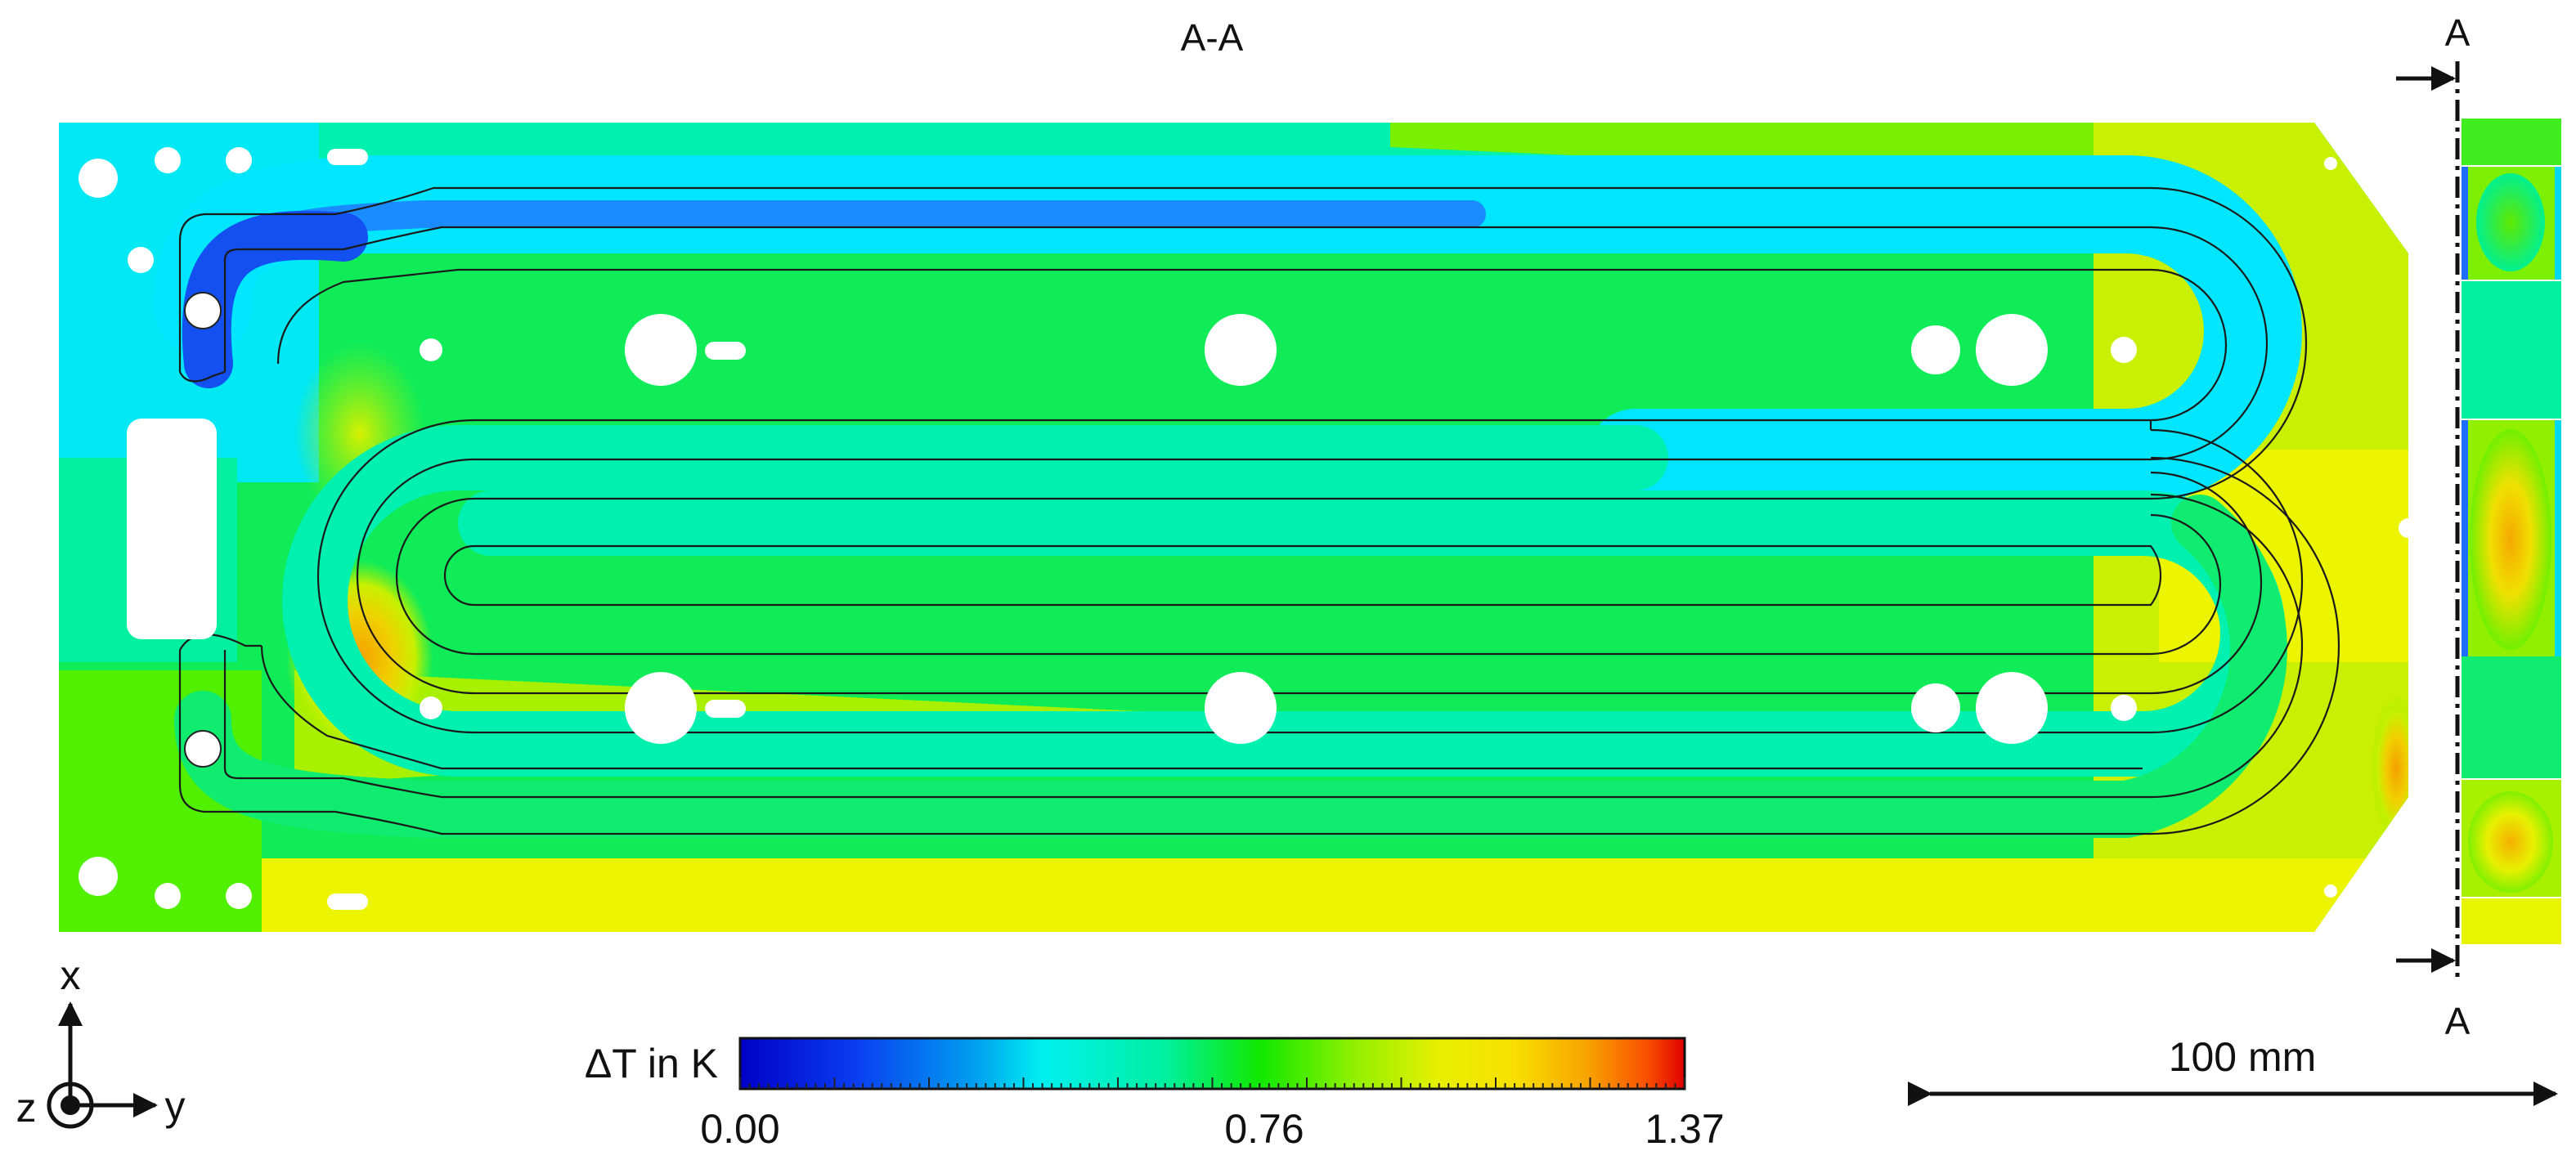  I want to click on section-title: A-A, so click(1212, 37).